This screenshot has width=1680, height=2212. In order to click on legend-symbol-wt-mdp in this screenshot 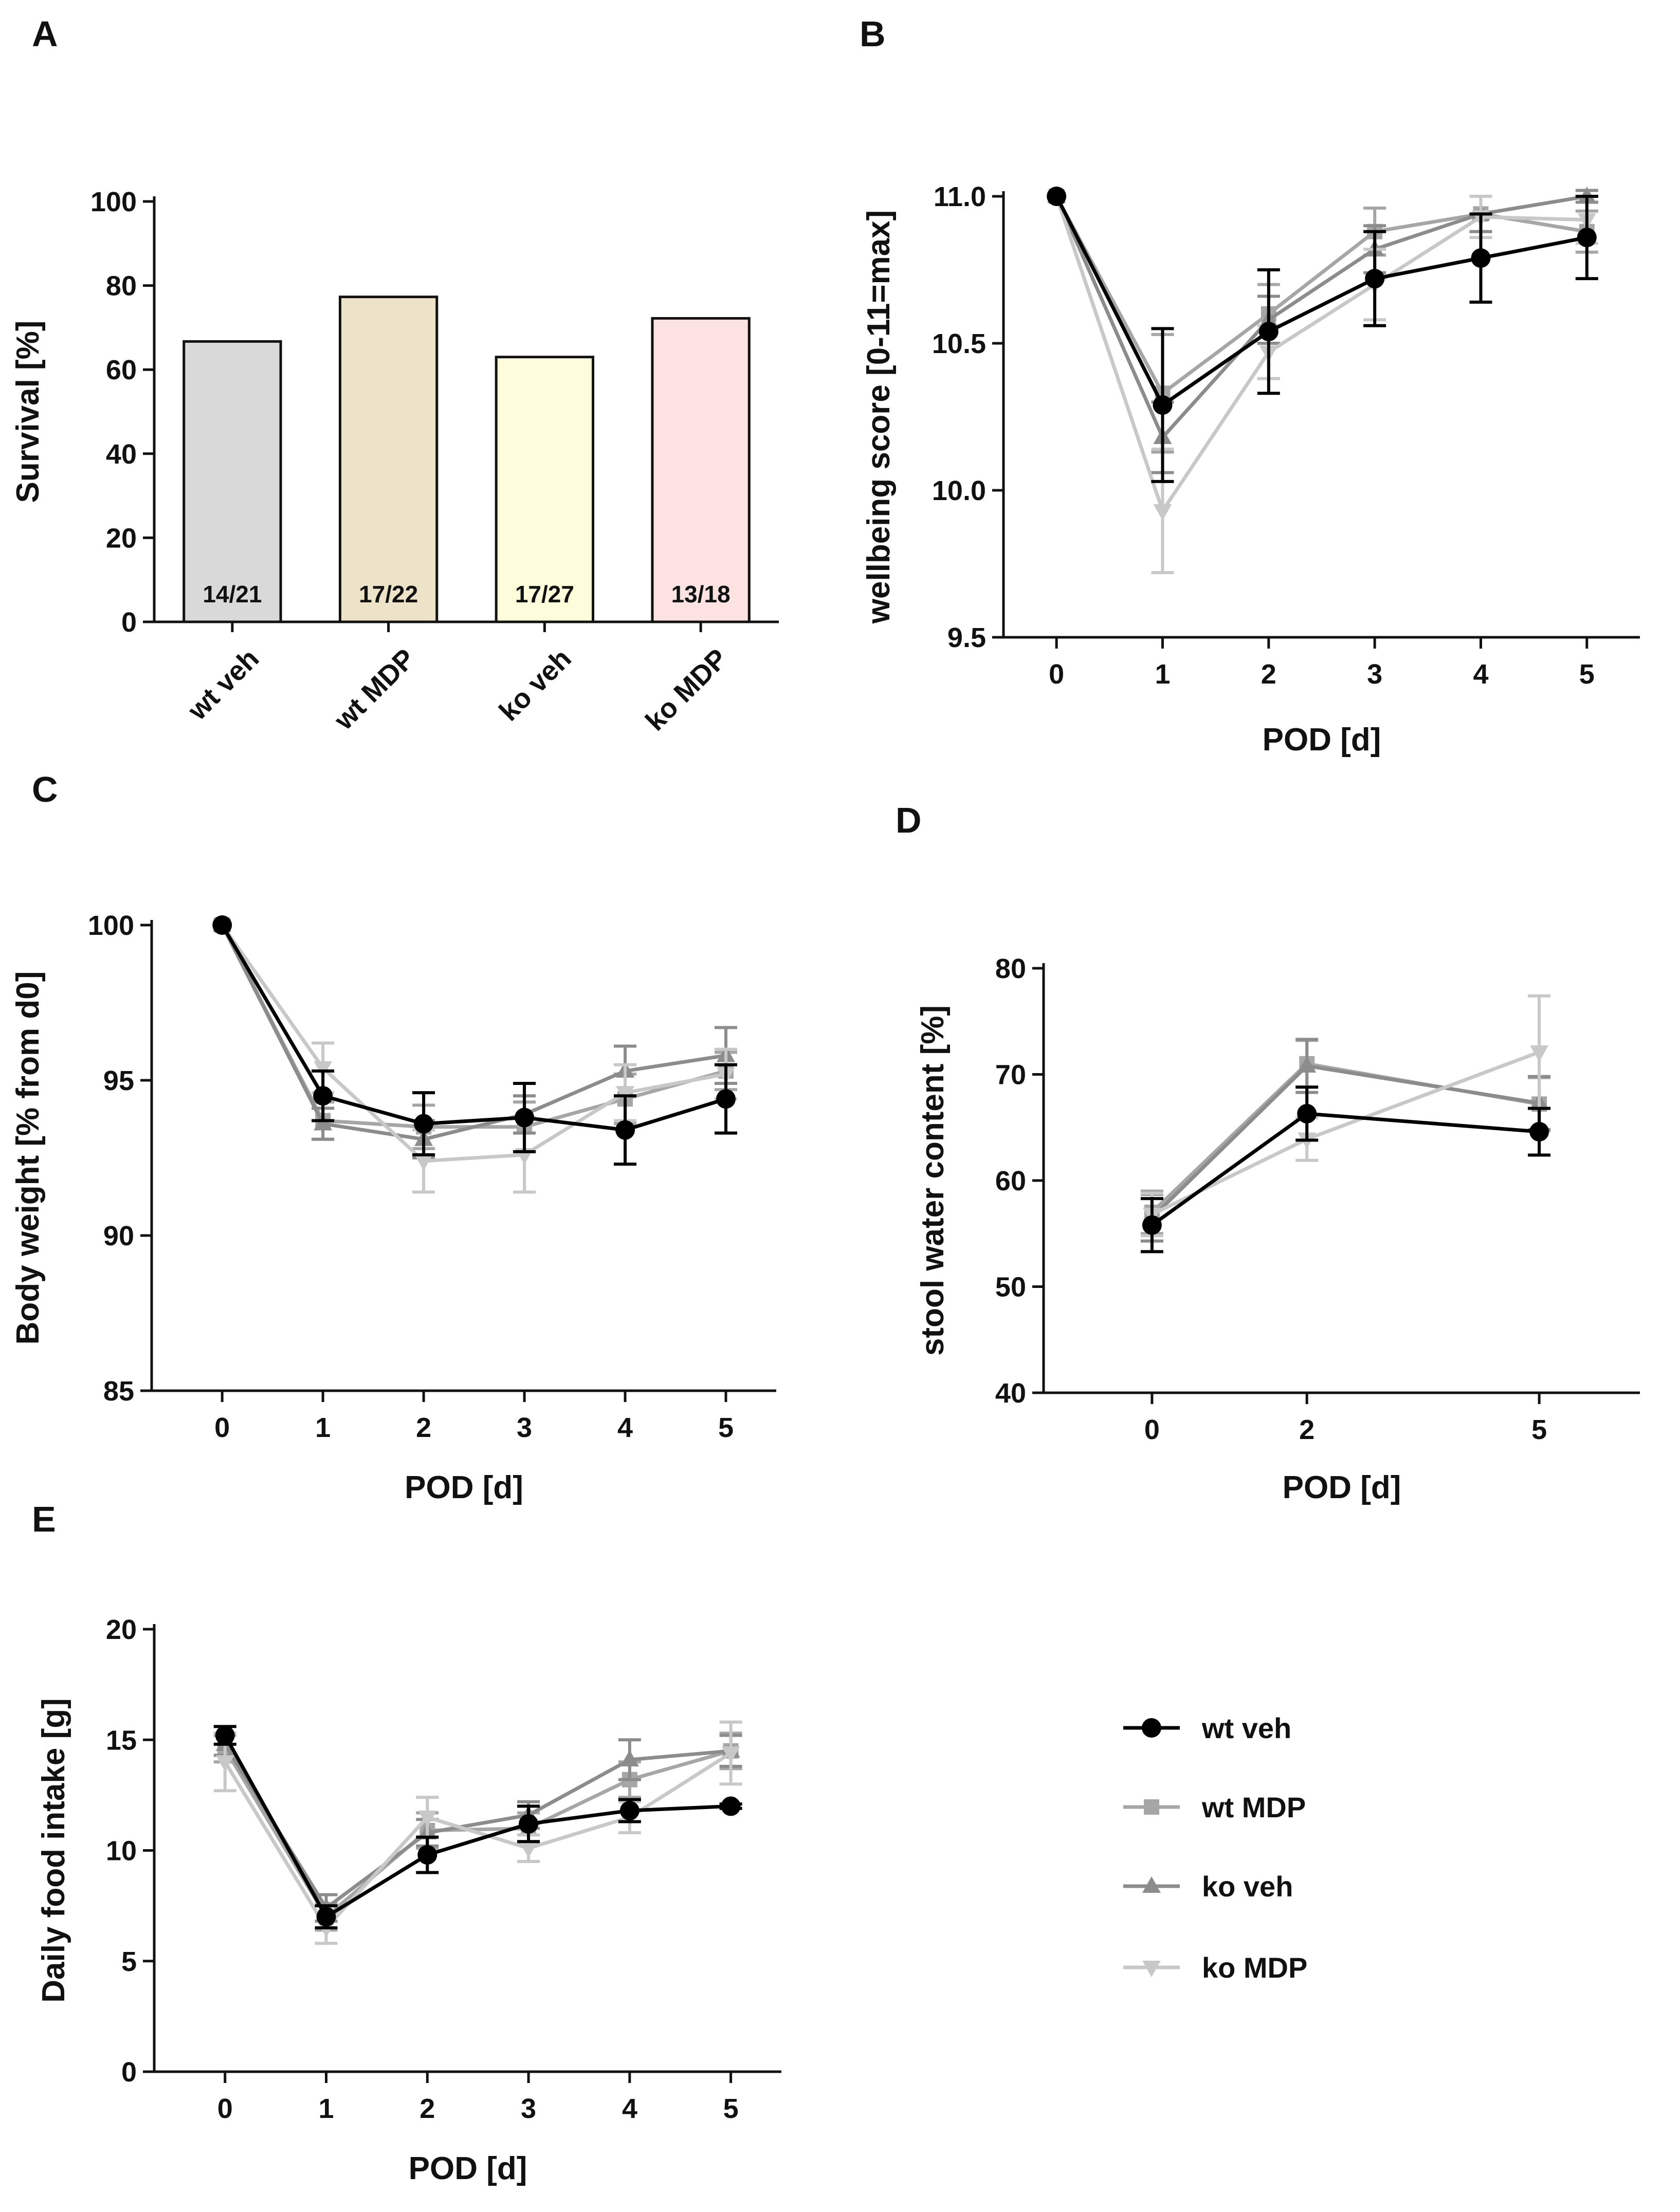, I will do `click(1151, 1807)`.